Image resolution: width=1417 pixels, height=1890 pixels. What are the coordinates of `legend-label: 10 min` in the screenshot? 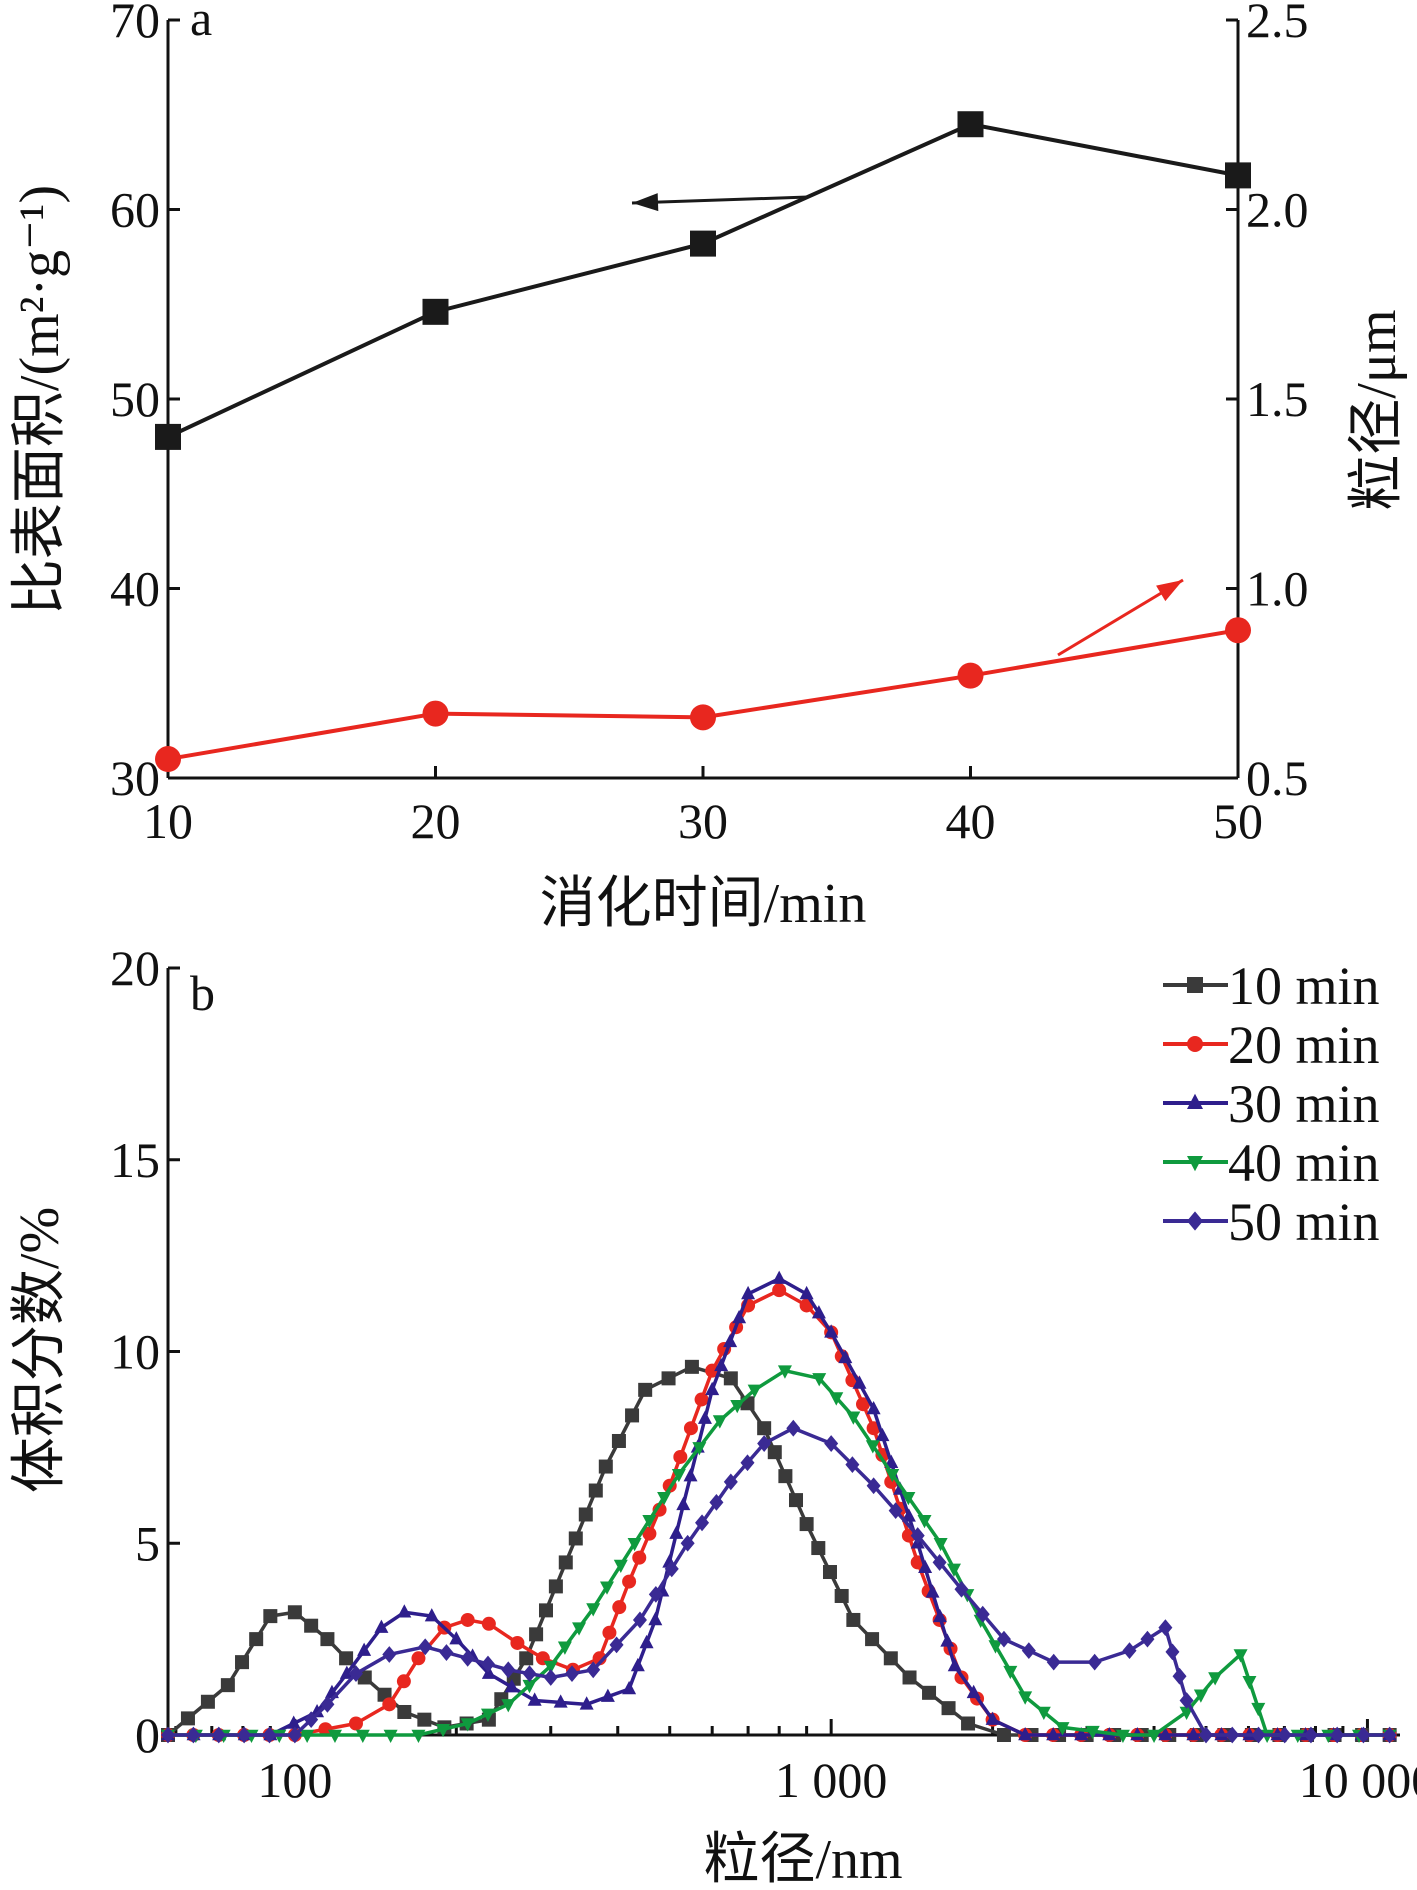 It's located at (1304, 986).